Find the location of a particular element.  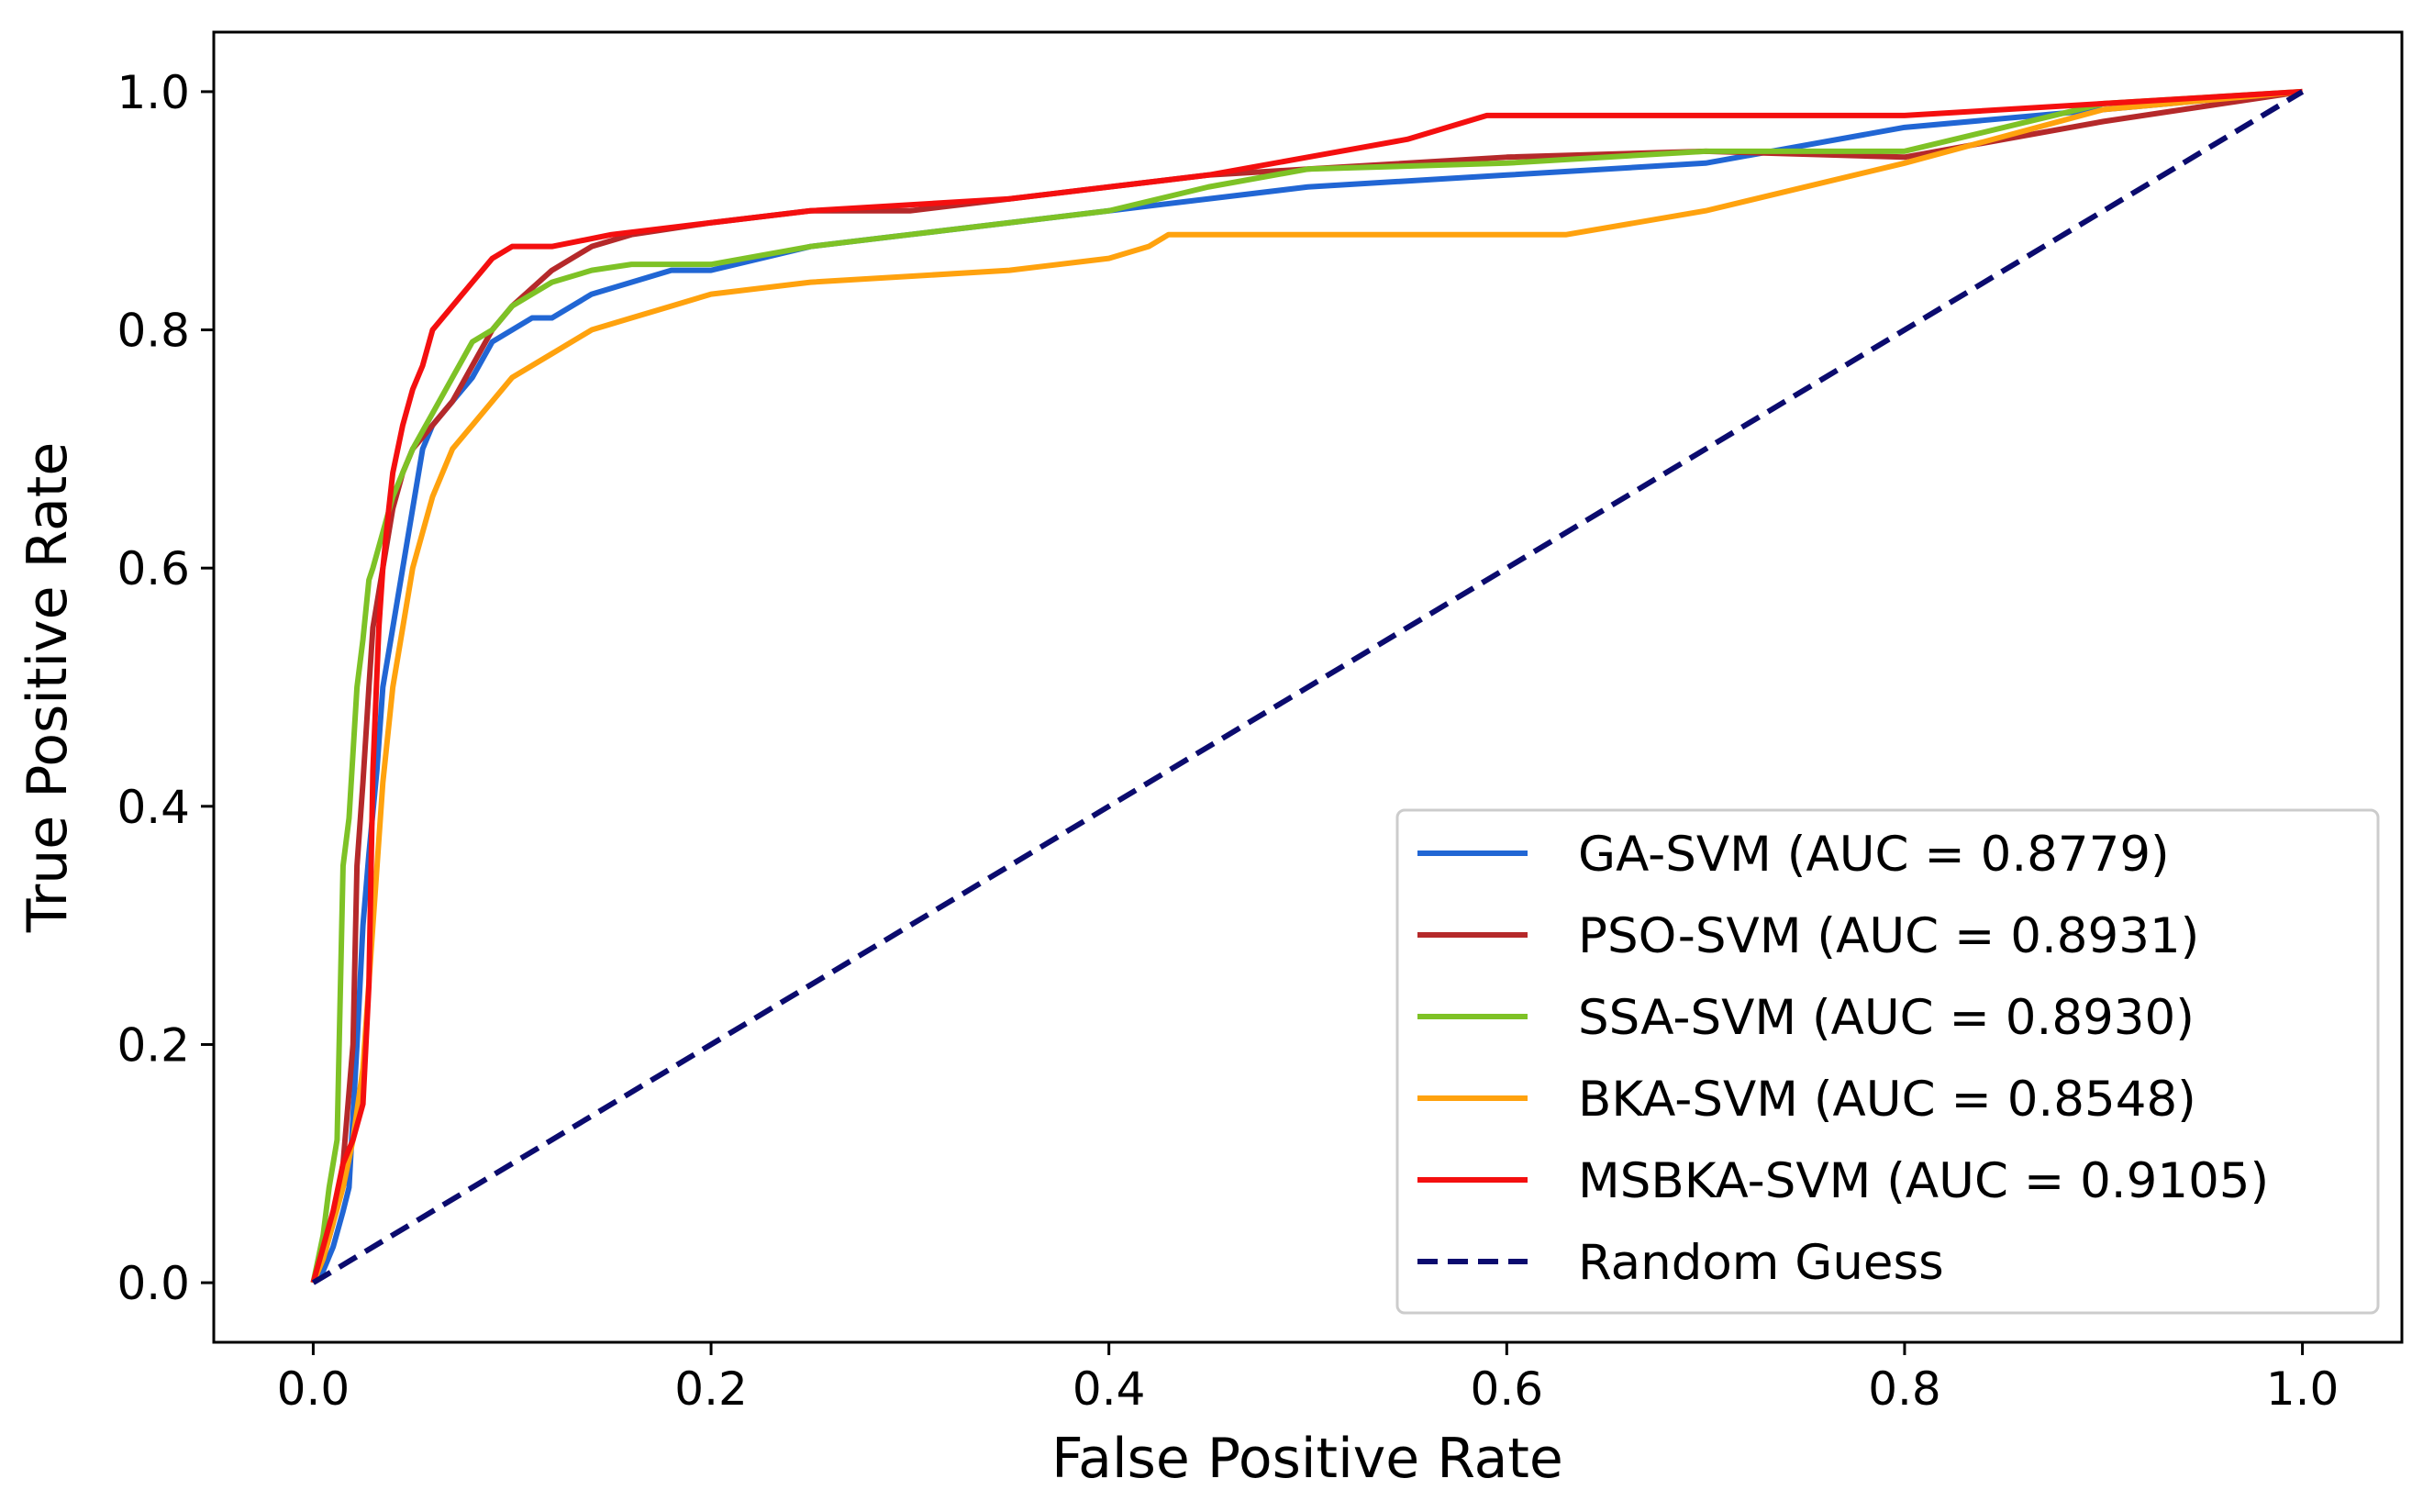

y-tick-label: 0.4 is located at coordinates (153, 807).